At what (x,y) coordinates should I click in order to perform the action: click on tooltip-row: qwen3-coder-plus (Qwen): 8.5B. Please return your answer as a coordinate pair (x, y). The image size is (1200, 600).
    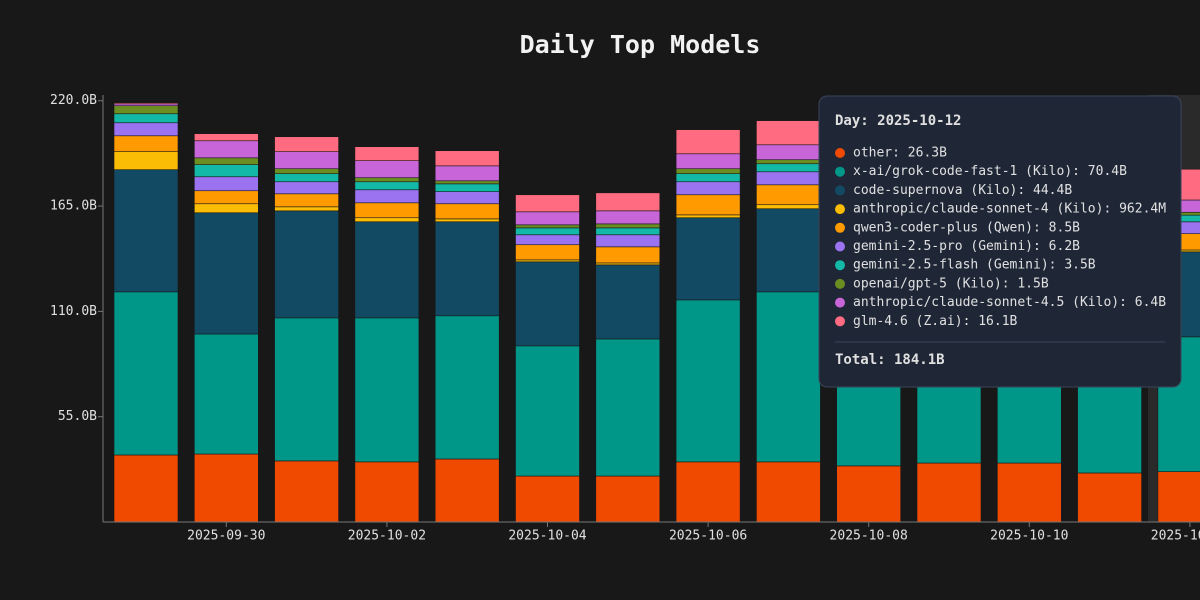
    Looking at the image, I should click on (966, 227).